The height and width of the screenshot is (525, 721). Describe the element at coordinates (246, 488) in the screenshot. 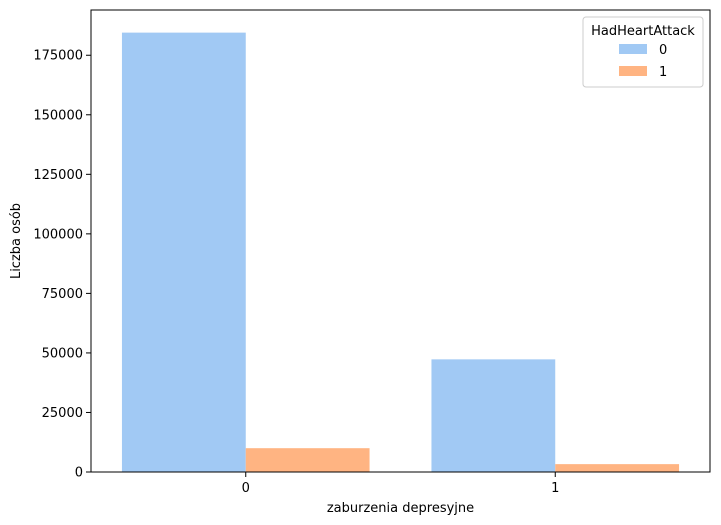

I see `x-tick-label: 0` at that location.